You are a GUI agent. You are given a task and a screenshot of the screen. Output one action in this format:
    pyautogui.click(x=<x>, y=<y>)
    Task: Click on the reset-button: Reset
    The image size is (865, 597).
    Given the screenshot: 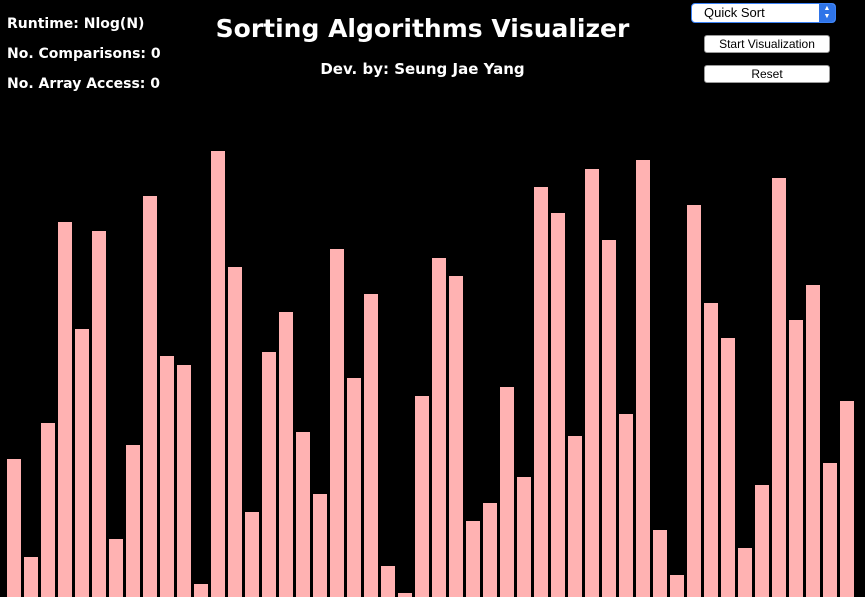 What is the action you would take?
    pyautogui.click(x=767, y=74)
    